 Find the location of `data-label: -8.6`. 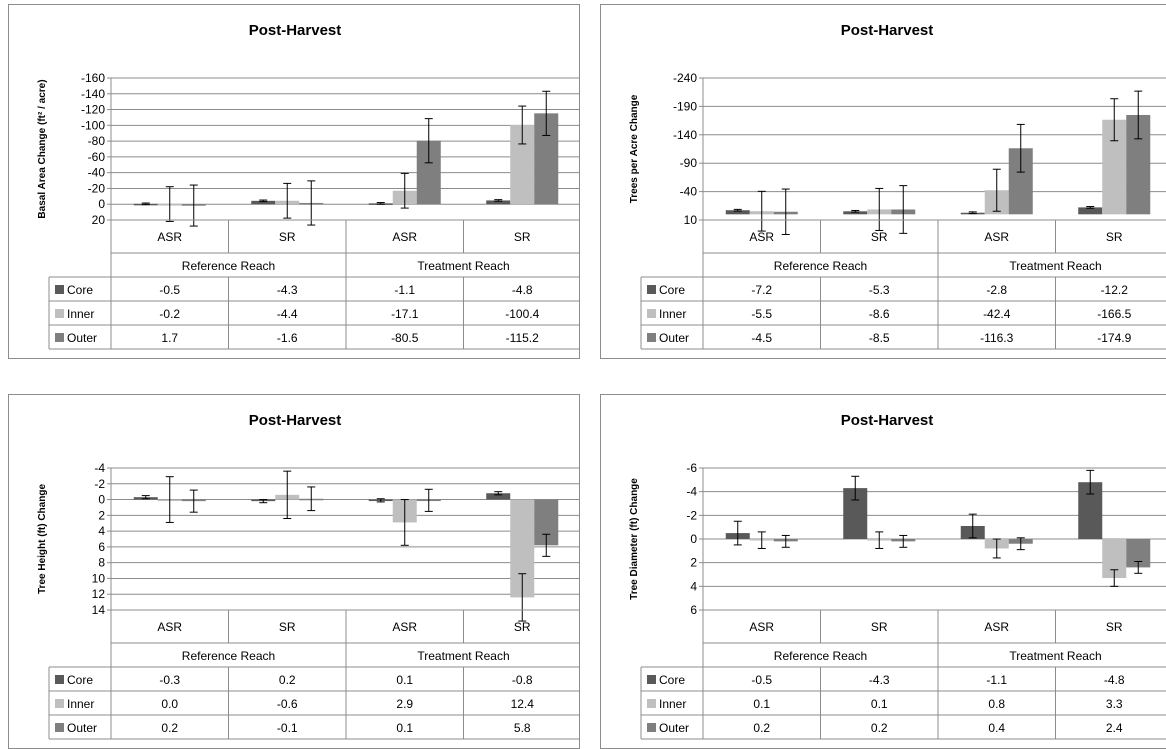

data-label: -8.6 is located at coordinates (879, 314).